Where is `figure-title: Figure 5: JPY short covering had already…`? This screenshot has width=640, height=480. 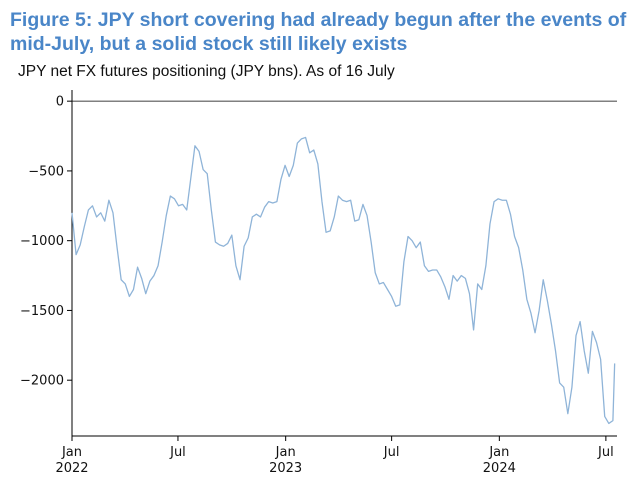 figure-title: Figure 5: JPY short covering had already… is located at coordinates (318, 32).